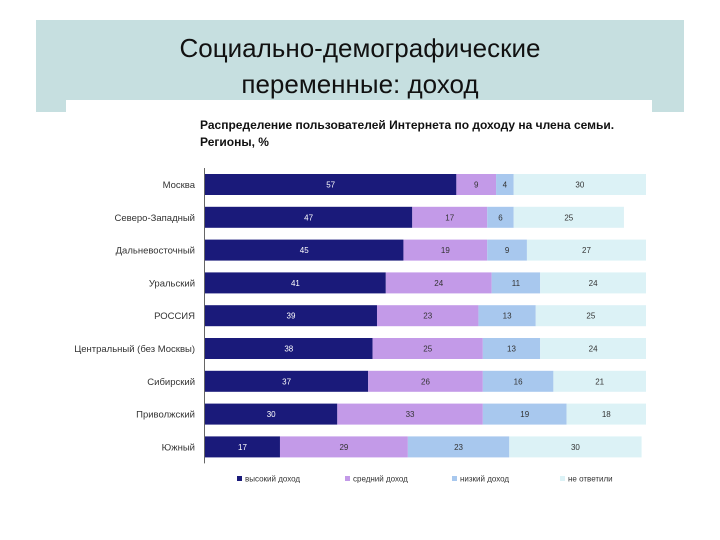 This screenshot has height=540, width=720. I want to click on legend-label: не ответили, so click(590, 479).